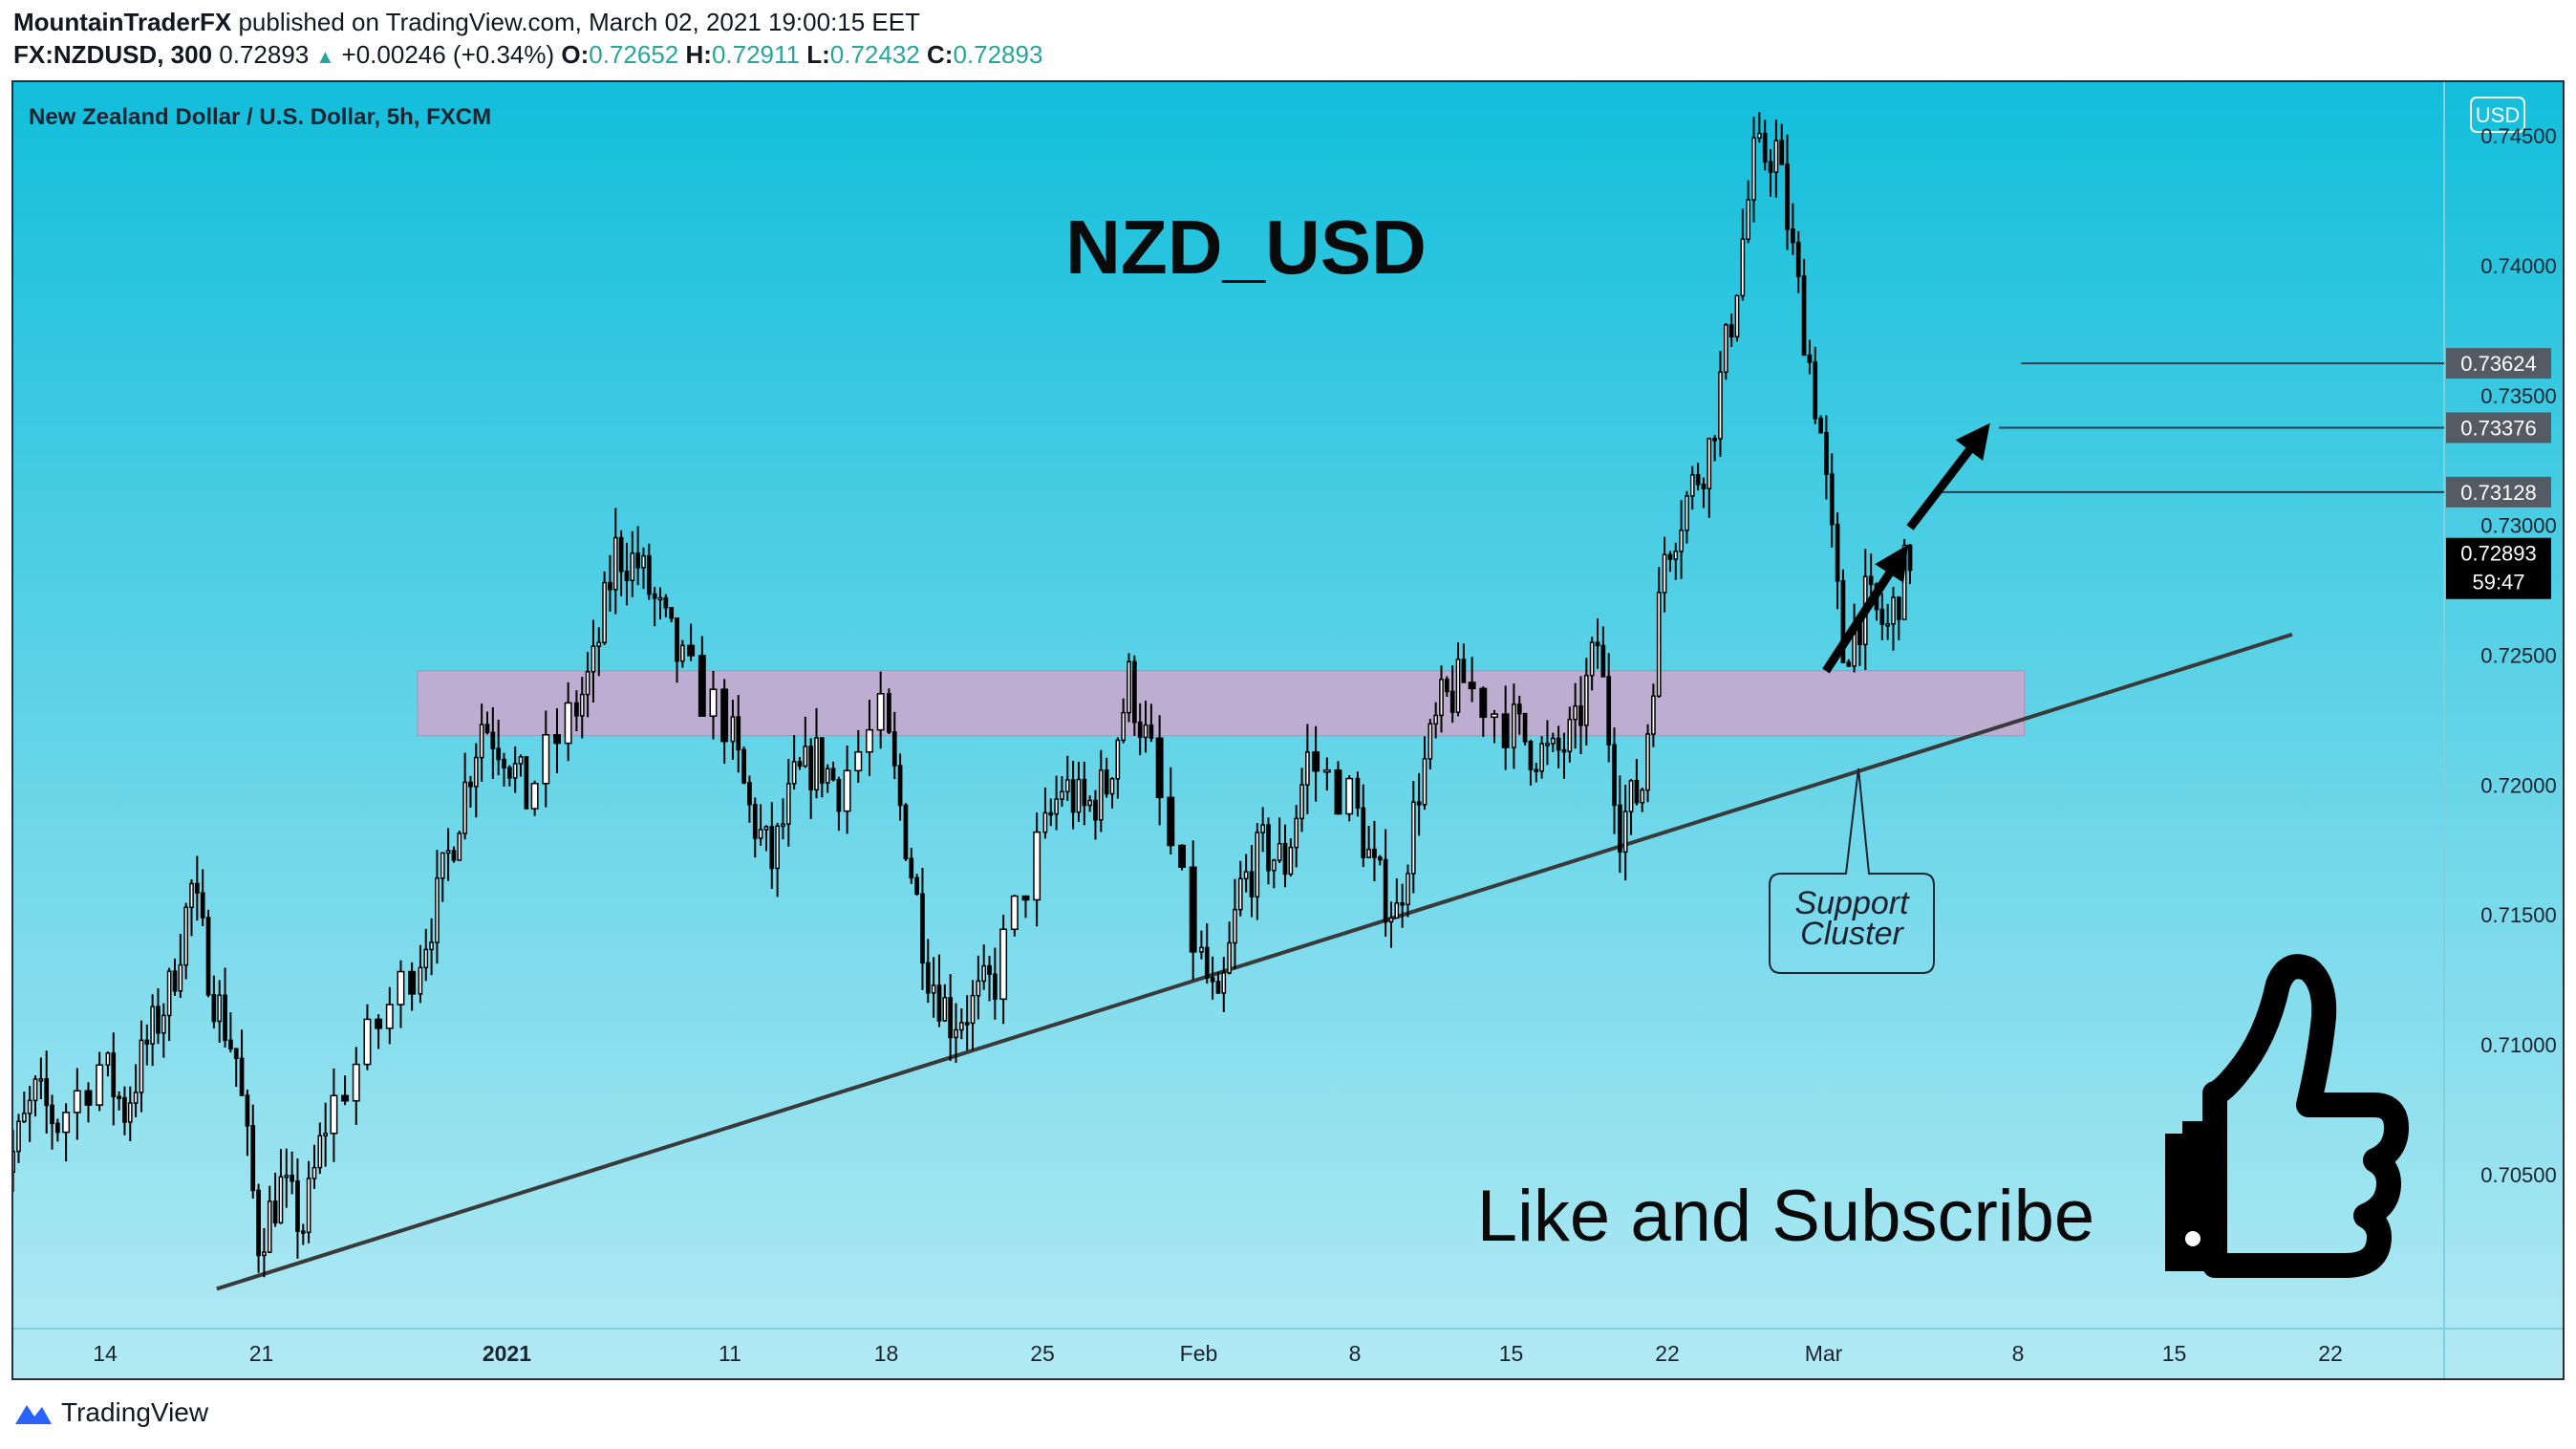  I want to click on price-tick-label: 0.71500, so click(2518, 915).